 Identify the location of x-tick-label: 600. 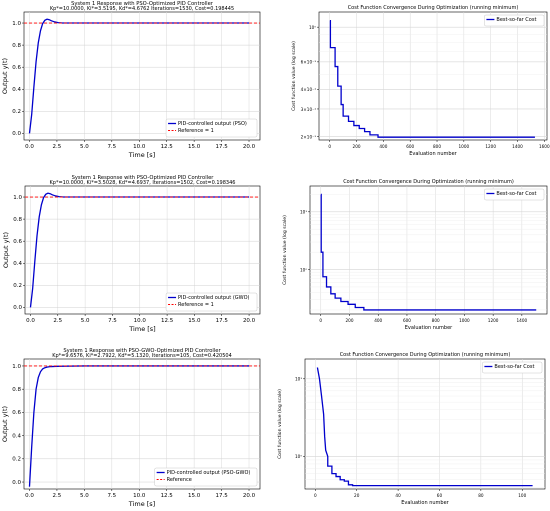
(407, 320).